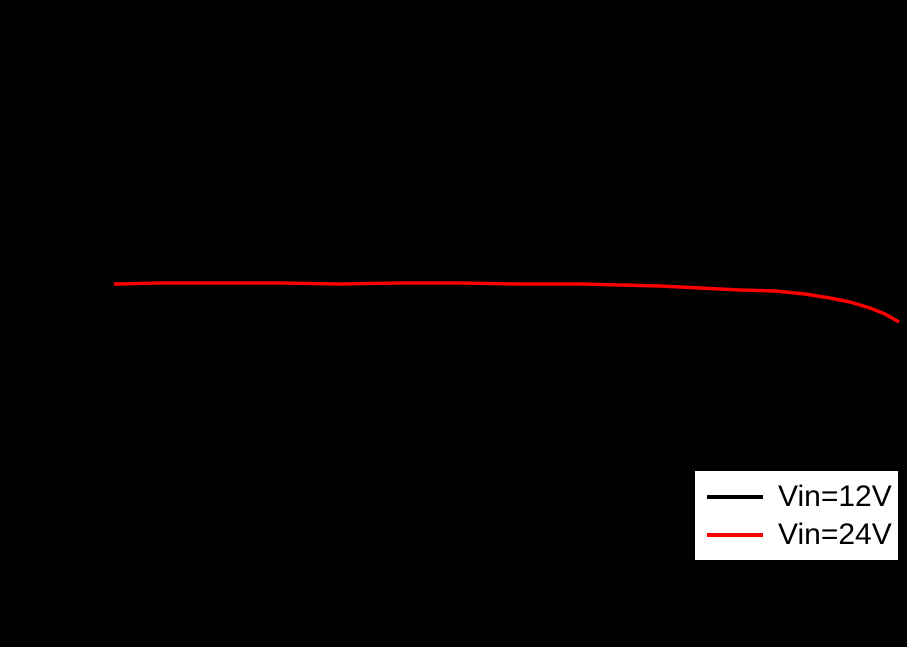 This screenshot has width=907, height=647. I want to click on legend-entry-vin24: Vin=24V, so click(802, 534).